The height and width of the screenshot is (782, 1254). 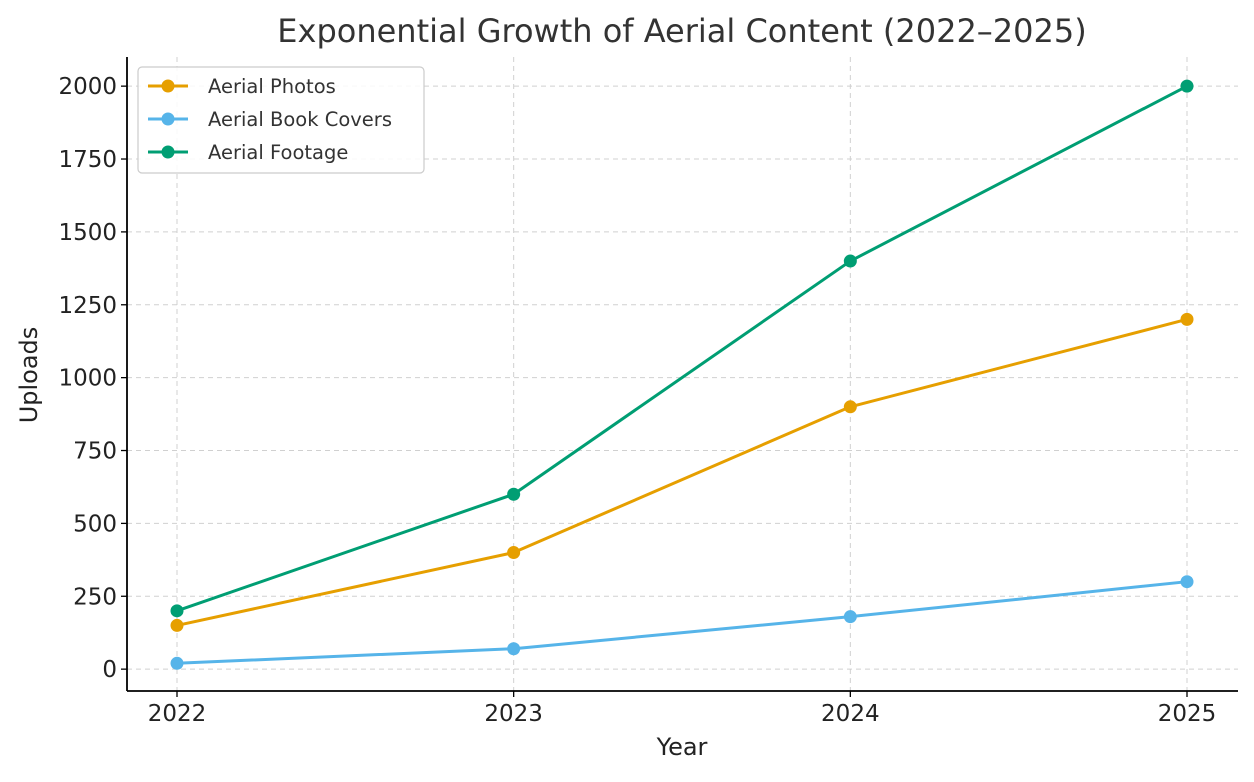 I want to click on legend-label: Aerial Footage, so click(x=278, y=152).